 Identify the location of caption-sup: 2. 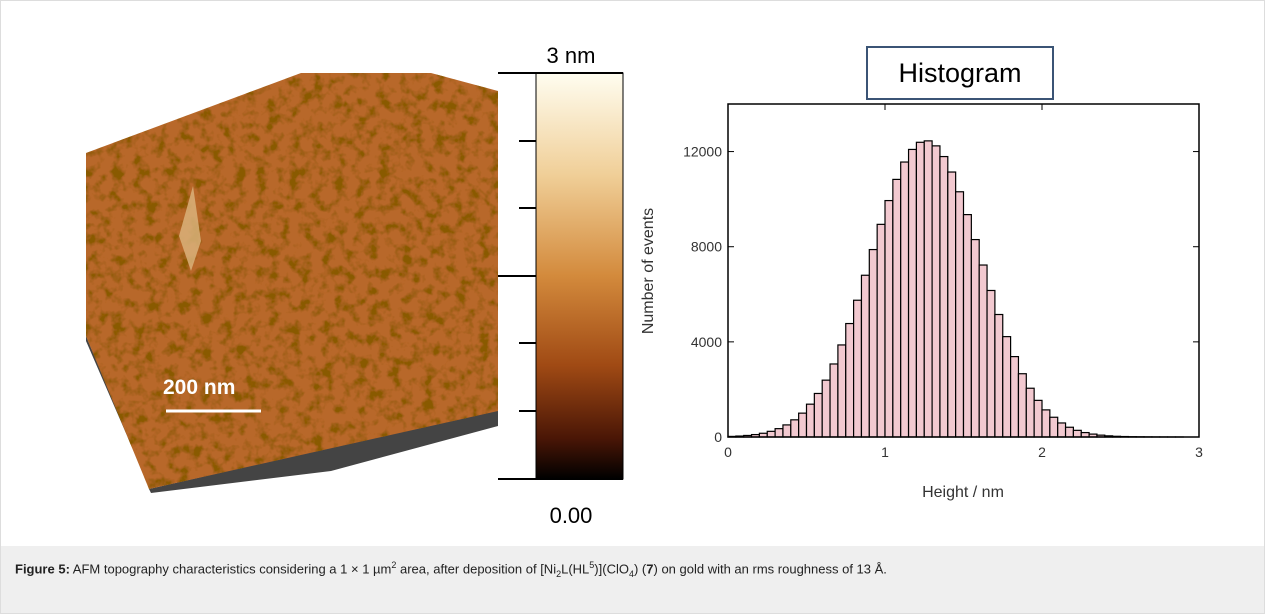
(394, 565).